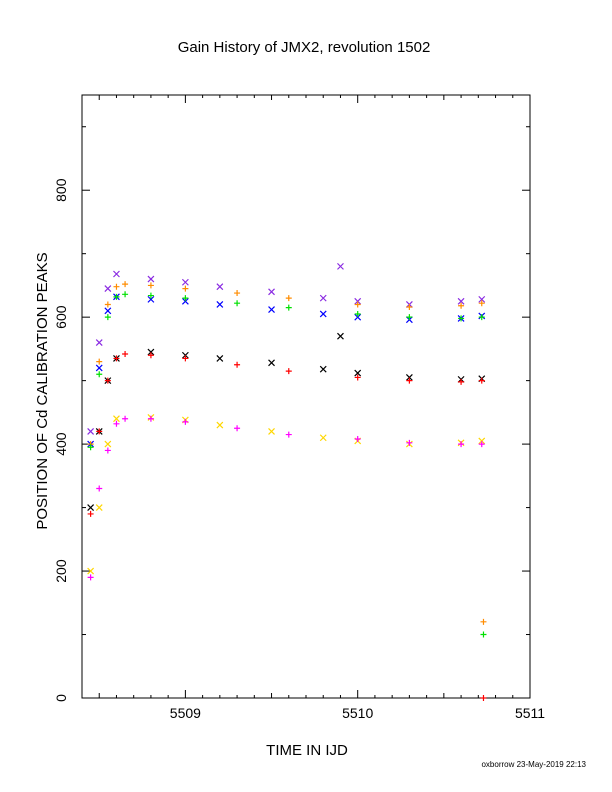  I want to click on y-tick-label: 400, so click(61, 444).